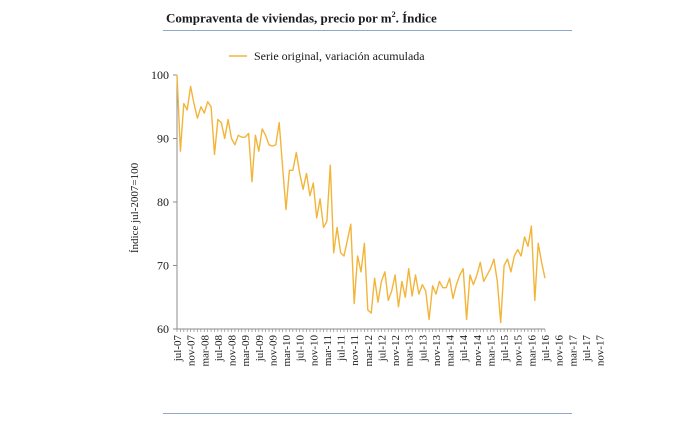 This screenshot has height=424, width=690. I want to click on x-tick-label: jul-10, so click(301, 349).